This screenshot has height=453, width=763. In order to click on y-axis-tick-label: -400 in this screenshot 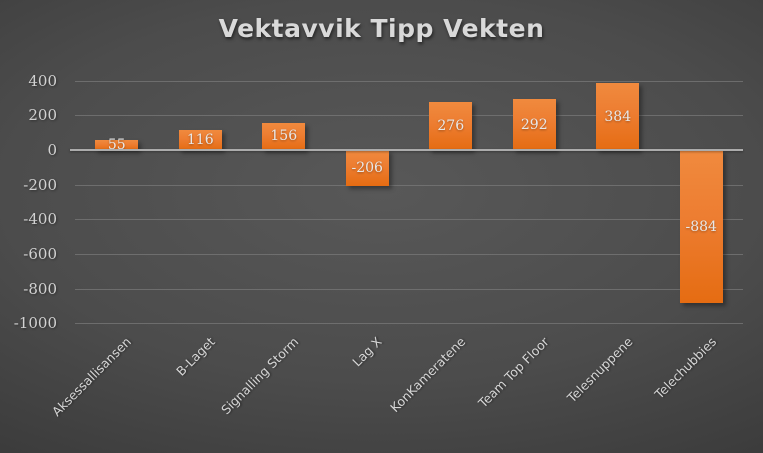, I will do `click(40, 219)`.